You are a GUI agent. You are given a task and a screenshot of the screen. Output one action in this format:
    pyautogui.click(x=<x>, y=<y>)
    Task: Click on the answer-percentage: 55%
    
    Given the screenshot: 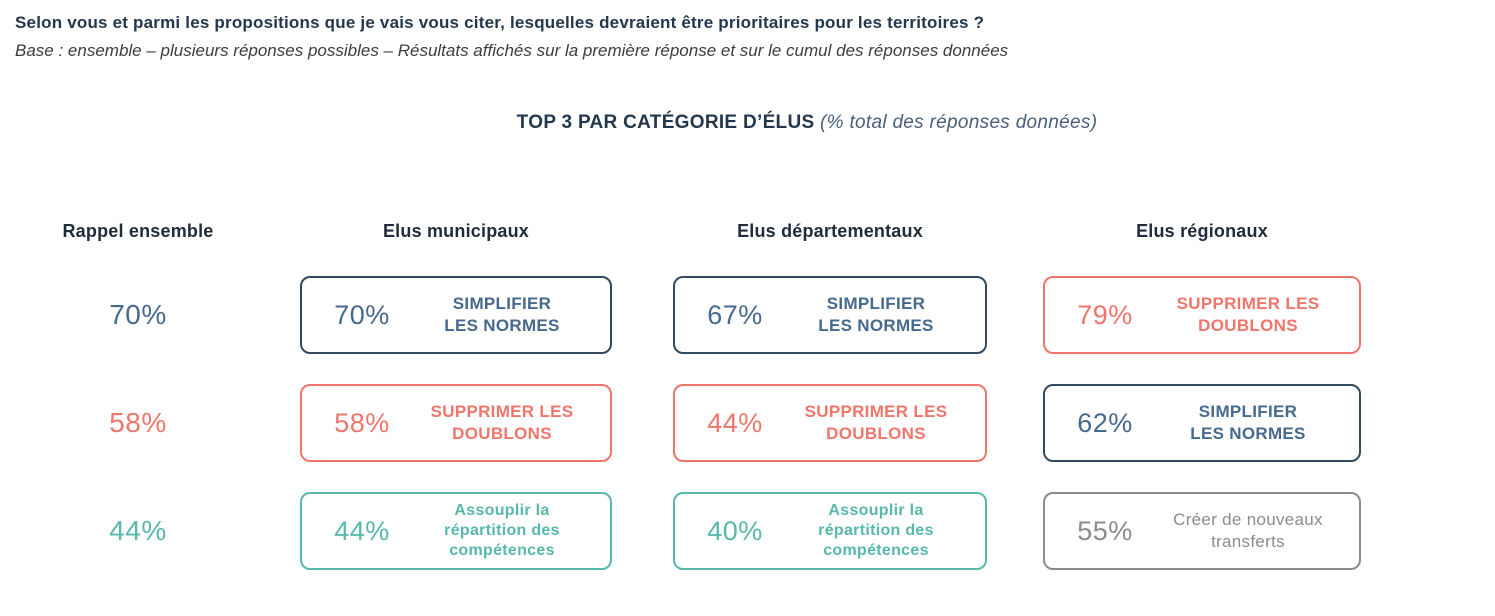 What is the action you would take?
    pyautogui.click(x=1105, y=530)
    